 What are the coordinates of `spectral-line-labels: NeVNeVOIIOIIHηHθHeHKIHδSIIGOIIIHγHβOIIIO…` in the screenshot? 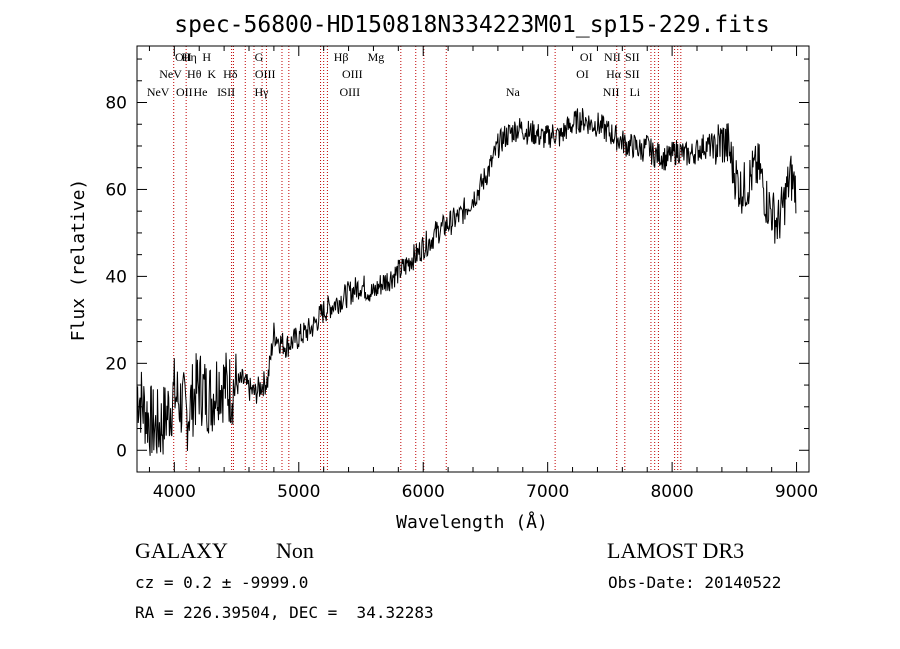 It's located at (394, 74).